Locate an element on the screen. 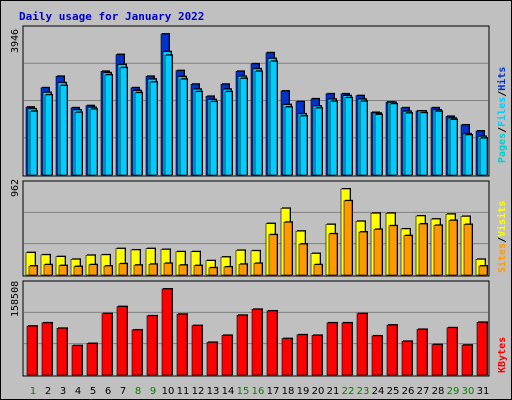  day-label: 14 is located at coordinates (228, 391).